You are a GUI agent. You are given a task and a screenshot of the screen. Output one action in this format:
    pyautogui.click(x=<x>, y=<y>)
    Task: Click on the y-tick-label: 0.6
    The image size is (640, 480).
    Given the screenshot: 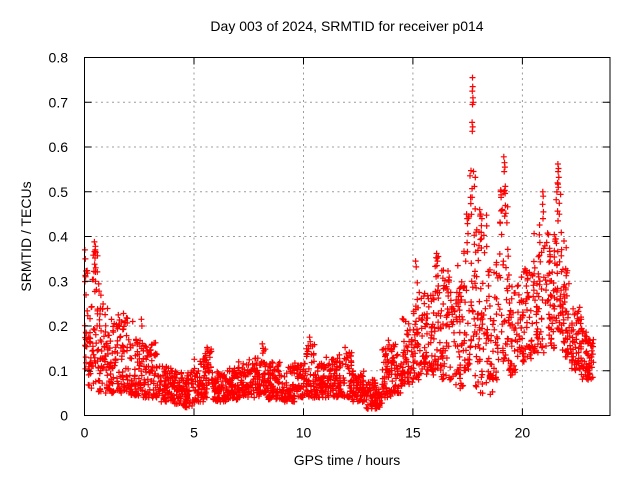 What is the action you would take?
    pyautogui.click(x=59, y=147)
    